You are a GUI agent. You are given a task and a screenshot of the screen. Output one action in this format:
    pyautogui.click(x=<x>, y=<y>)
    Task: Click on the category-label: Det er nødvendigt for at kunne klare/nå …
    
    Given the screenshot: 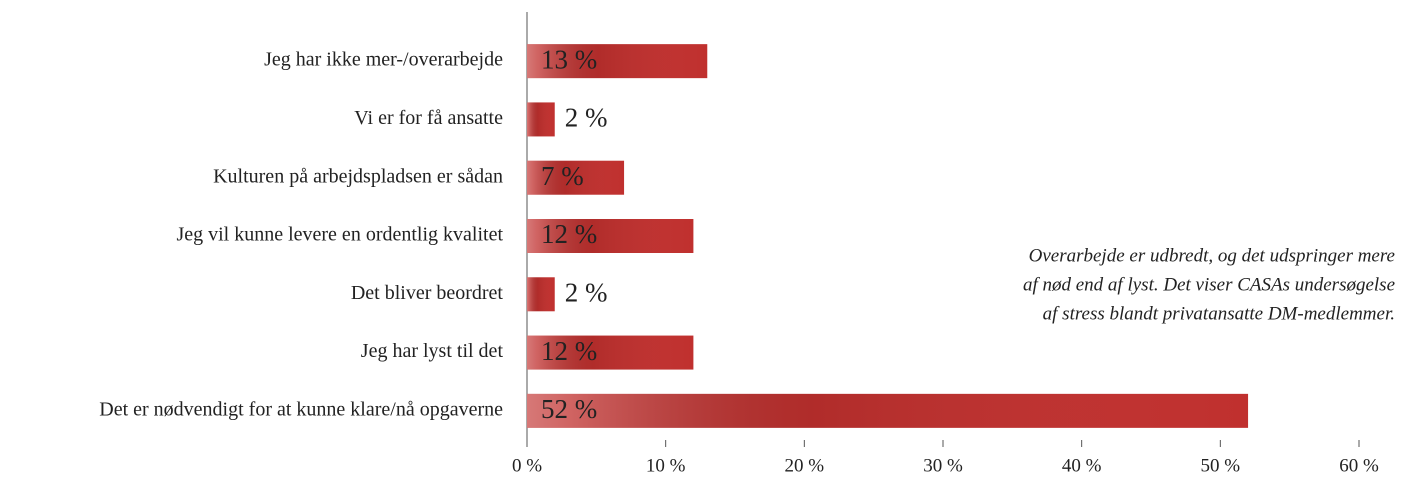 What is the action you would take?
    pyautogui.click(x=301, y=409)
    